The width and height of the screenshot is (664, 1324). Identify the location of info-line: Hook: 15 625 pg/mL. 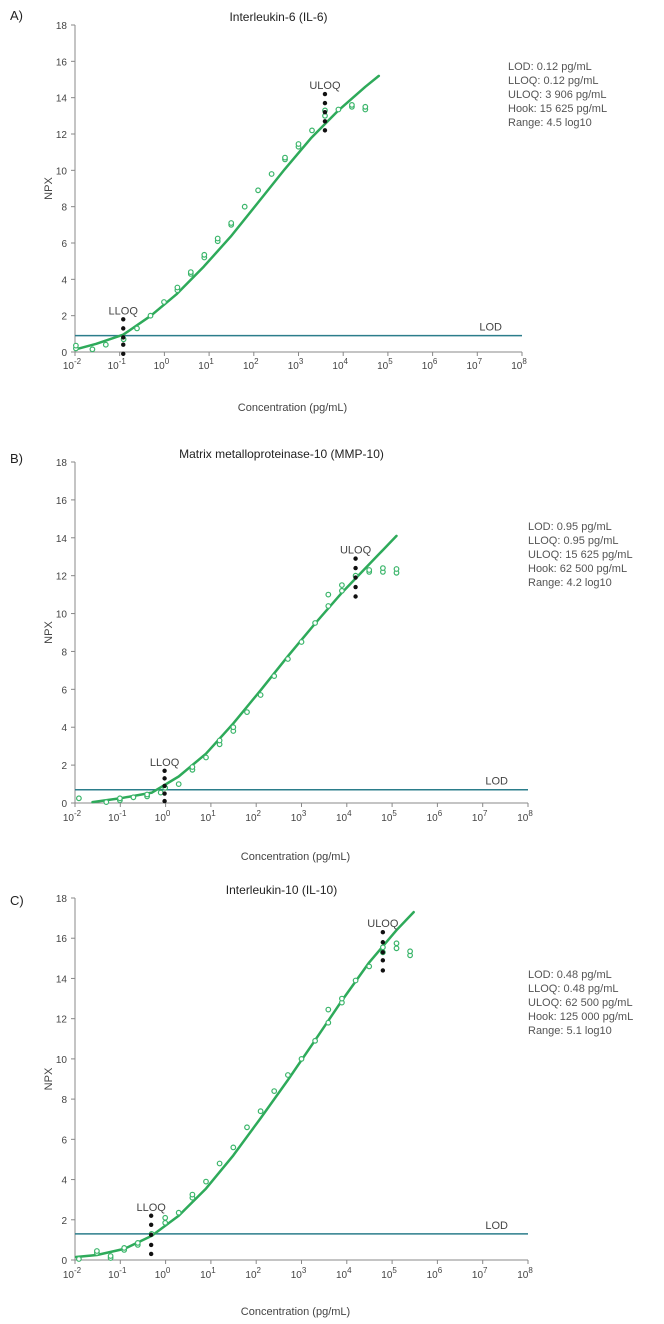
(557, 109).